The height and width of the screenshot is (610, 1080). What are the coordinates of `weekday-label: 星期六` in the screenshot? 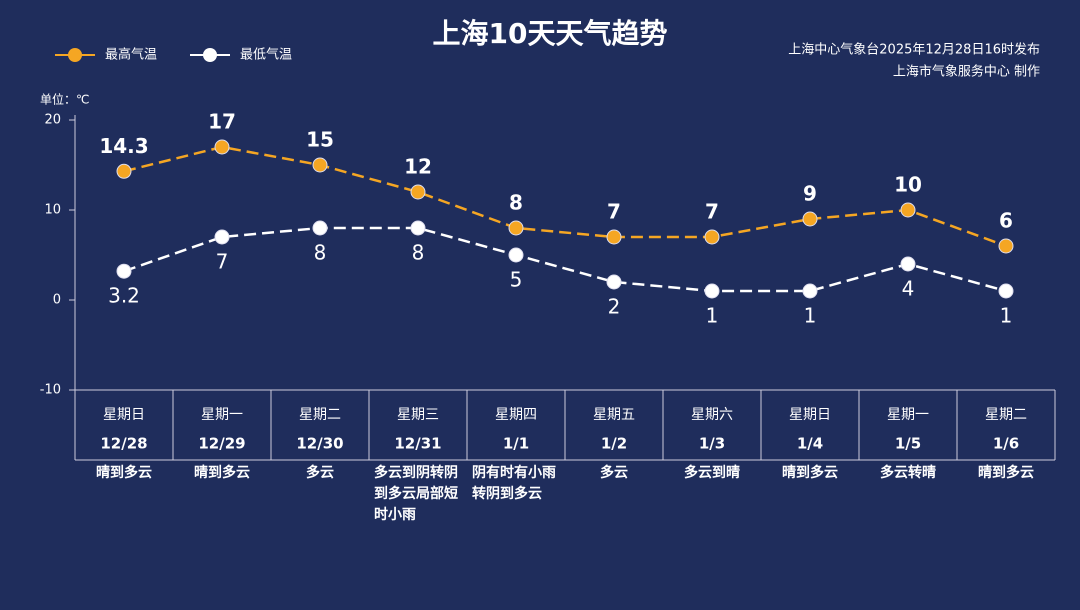 It's located at (712, 415).